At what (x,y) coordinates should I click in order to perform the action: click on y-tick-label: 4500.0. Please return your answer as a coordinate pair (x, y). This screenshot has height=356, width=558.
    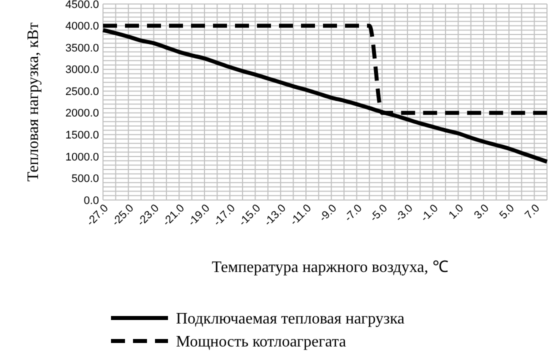
    Looking at the image, I should click on (82, 5).